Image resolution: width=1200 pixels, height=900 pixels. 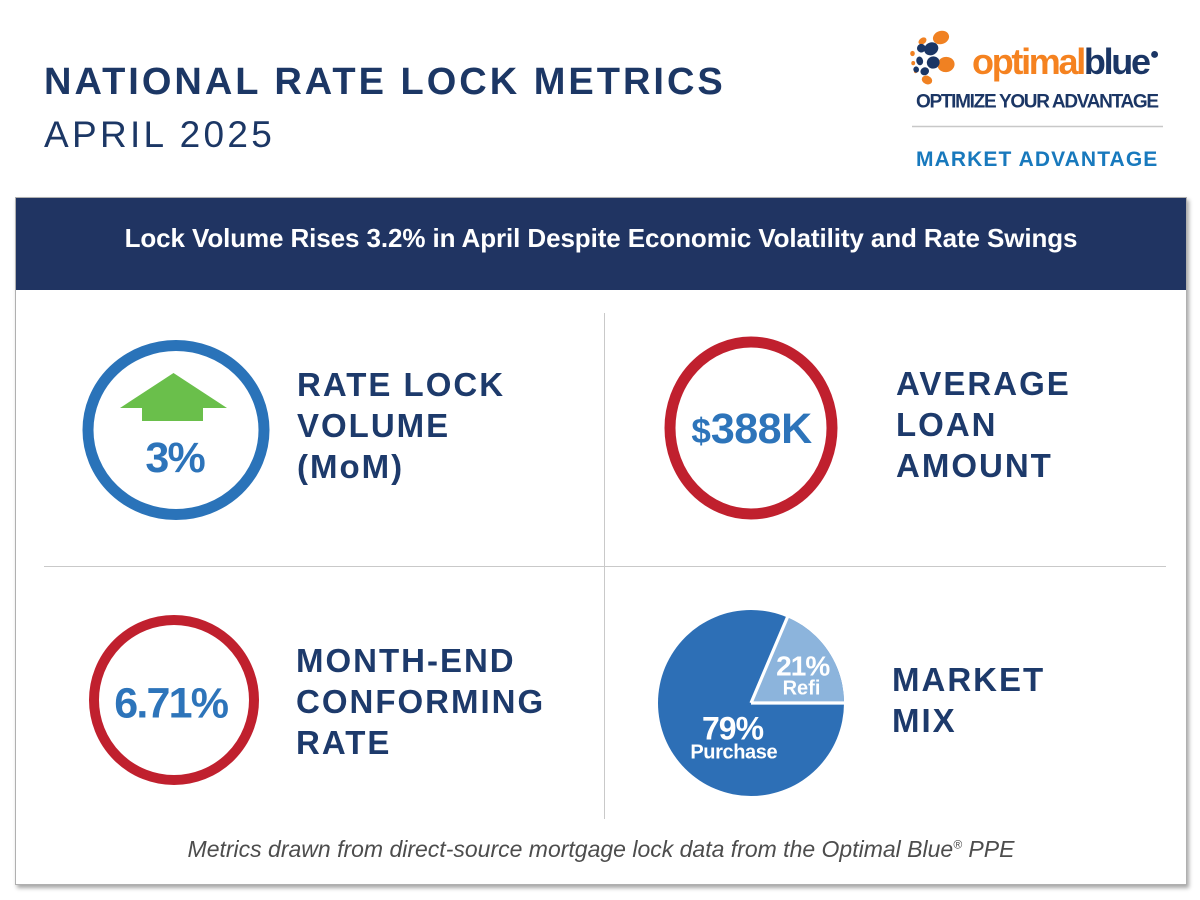 What do you see at coordinates (1065, 61) in the screenshot?
I see `svg-text: optimalblue●` at bounding box center [1065, 61].